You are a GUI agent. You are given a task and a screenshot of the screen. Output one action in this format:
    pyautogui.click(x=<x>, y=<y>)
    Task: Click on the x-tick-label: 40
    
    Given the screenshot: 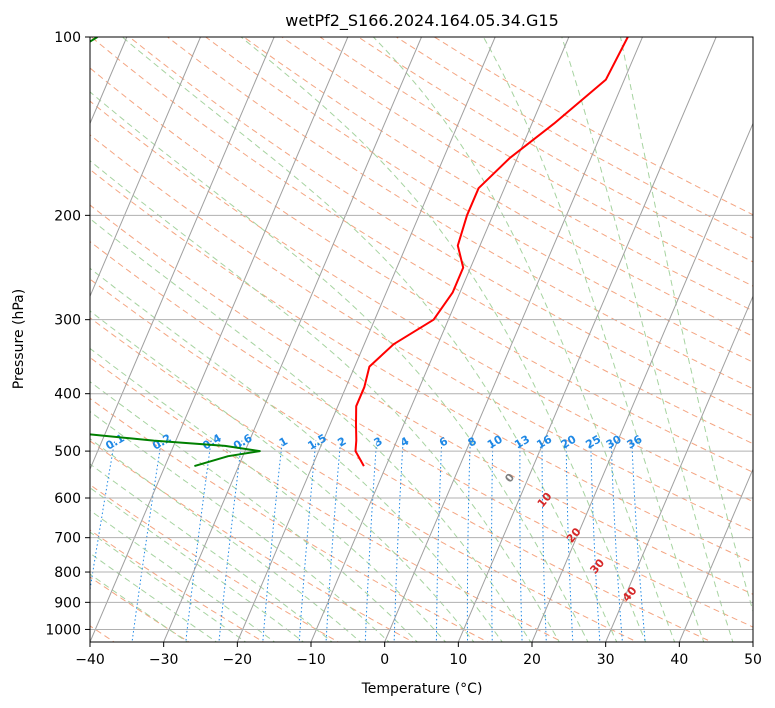 What is the action you would take?
    pyautogui.click(x=679, y=660)
    